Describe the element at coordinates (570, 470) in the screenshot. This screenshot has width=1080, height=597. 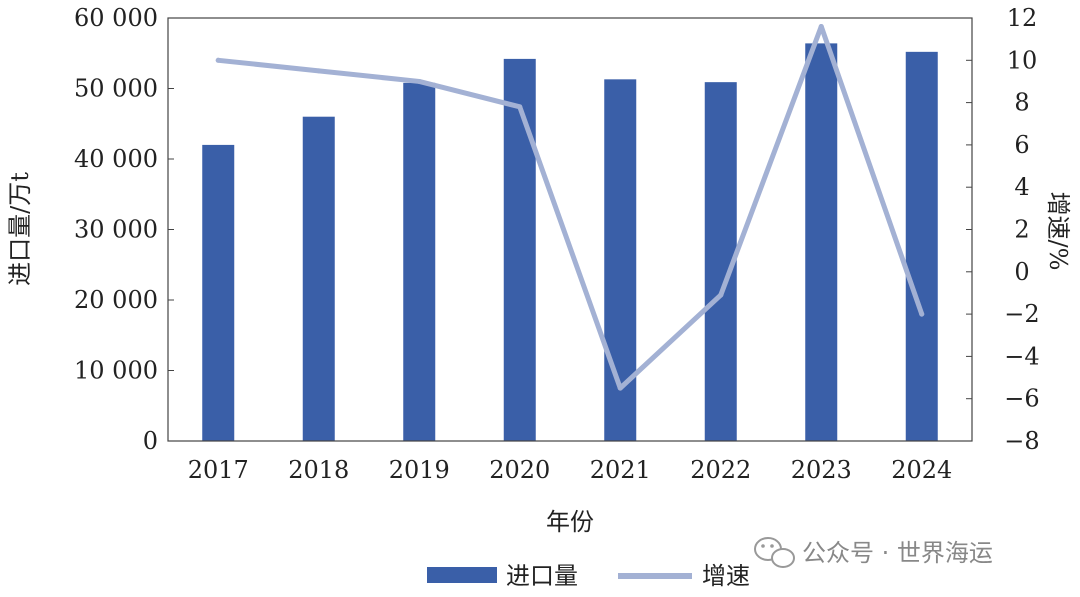
I see `x-axis: 2017 2018 2019 2020 2021 2022 2023 2024` at that location.